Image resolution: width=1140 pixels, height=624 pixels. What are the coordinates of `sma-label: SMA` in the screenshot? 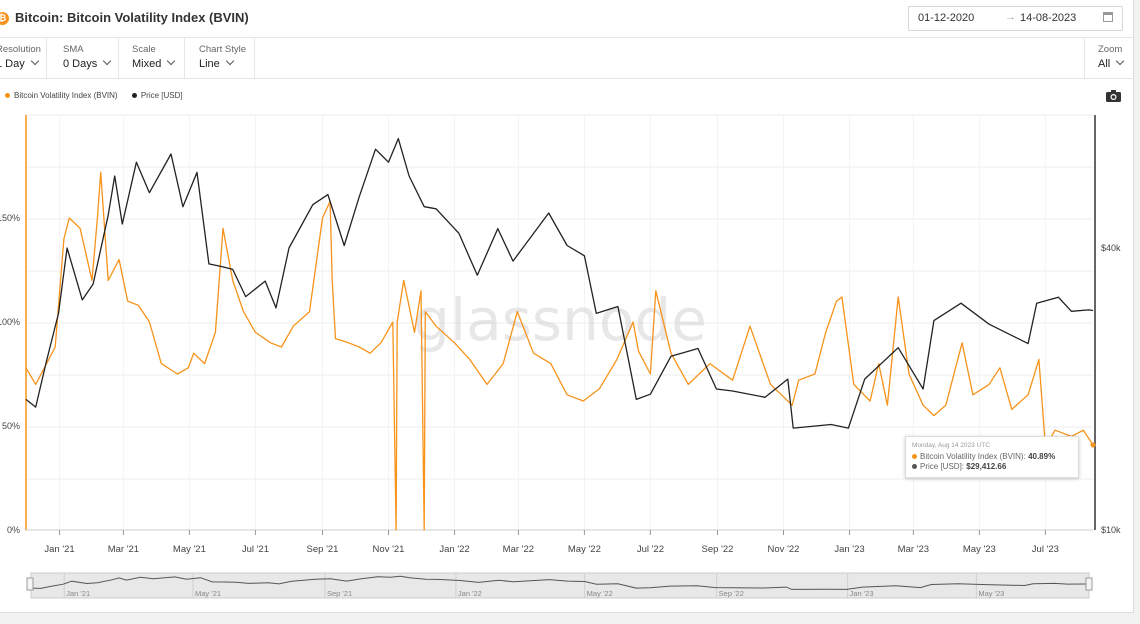 It's located at (73, 49).